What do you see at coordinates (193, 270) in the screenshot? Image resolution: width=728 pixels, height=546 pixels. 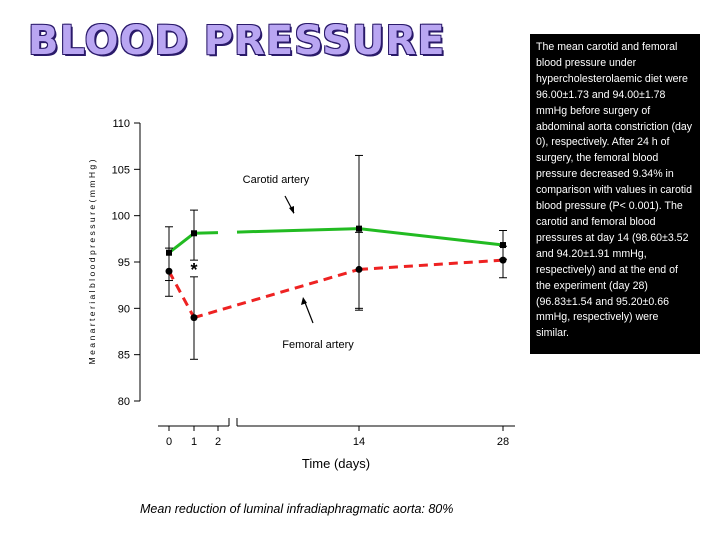 I see `significance-asterisk: *` at bounding box center [193, 270].